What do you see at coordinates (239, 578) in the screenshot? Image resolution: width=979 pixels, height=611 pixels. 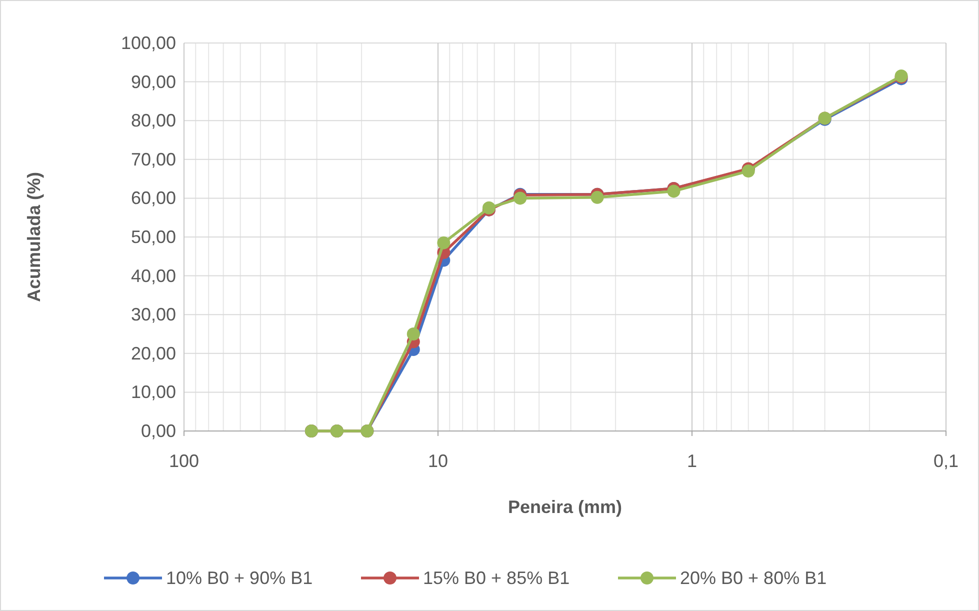 I see `legend-label: 10% B0 + 90% B1` at bounding box center [239, 578].